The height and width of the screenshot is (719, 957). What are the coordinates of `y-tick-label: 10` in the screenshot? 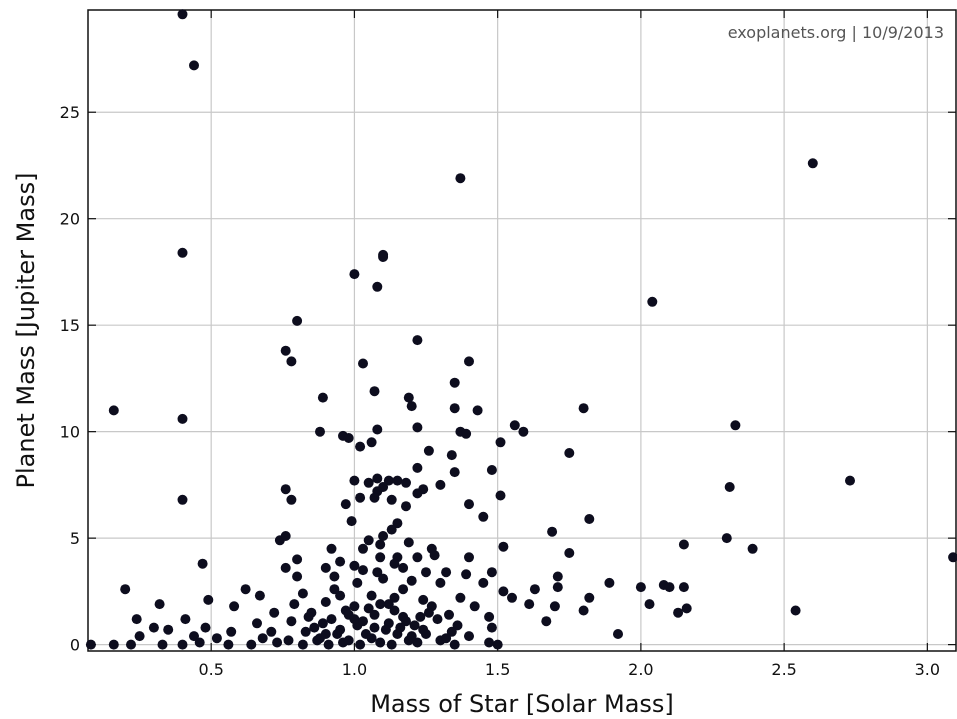 It's located at (70, 432).